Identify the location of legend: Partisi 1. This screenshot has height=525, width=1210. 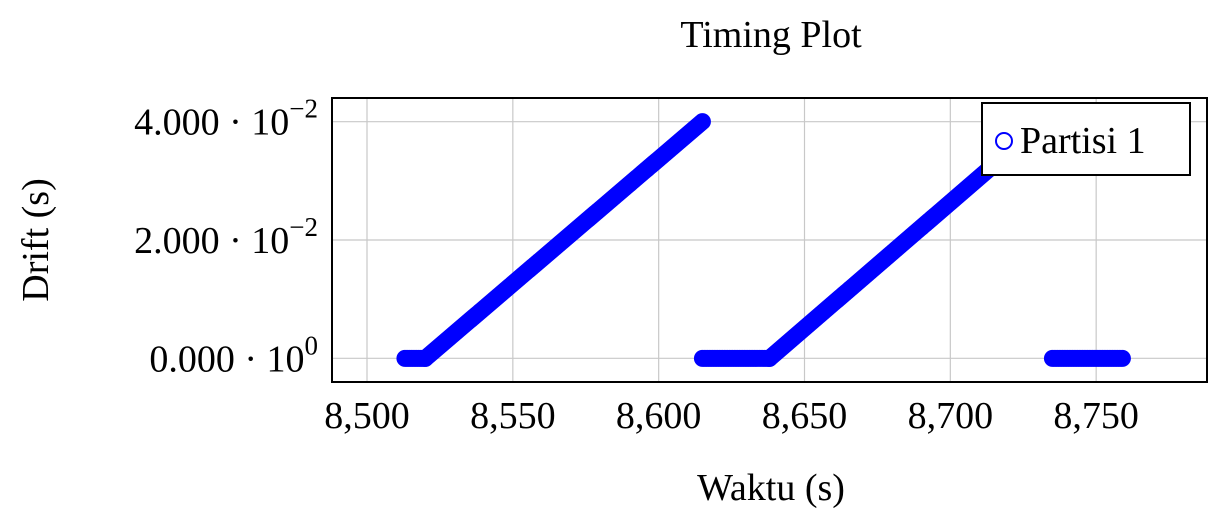
(1086, 139).